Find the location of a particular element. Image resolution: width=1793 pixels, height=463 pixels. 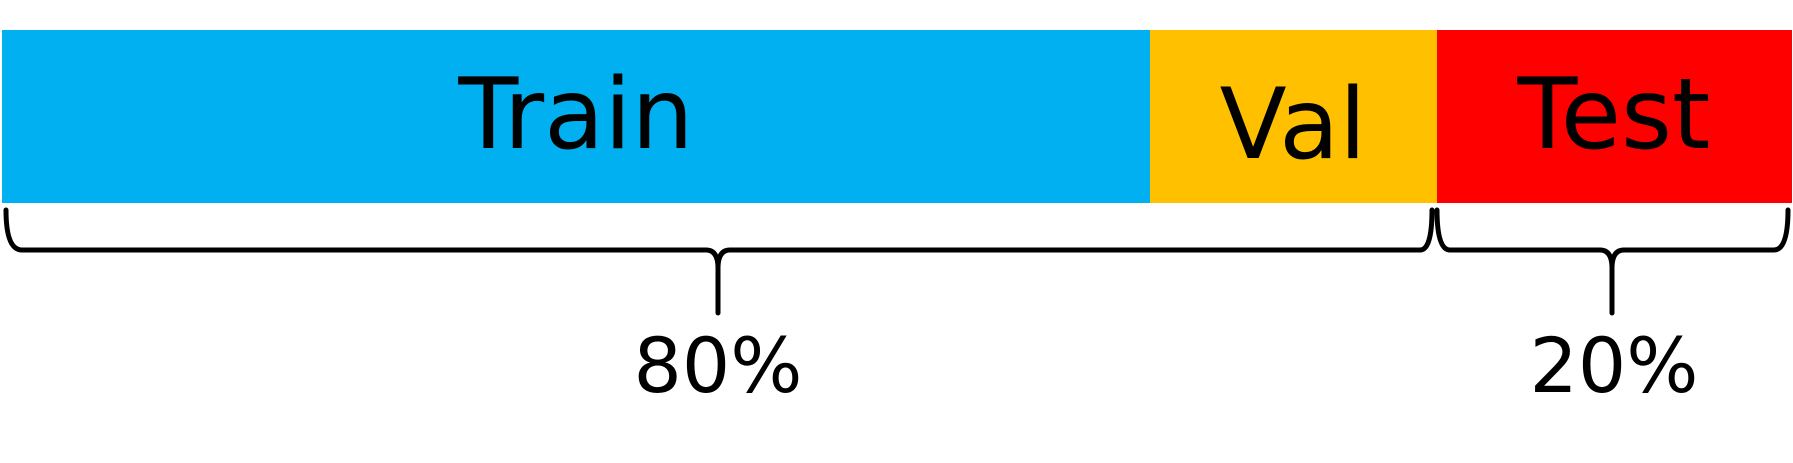

test-percent: 20% is located at coordinates (1614, 365).